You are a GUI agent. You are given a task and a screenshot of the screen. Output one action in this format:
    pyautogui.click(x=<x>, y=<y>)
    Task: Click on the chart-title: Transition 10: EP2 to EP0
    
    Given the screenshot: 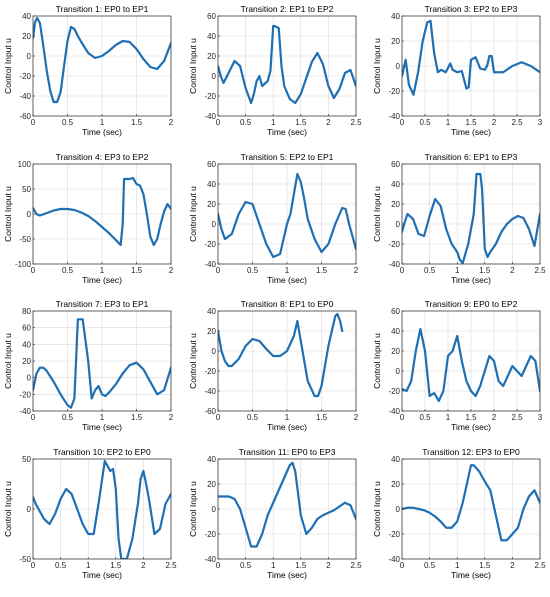 What is the action you would take?
    pyautogui.click(x=102, y=452)
    